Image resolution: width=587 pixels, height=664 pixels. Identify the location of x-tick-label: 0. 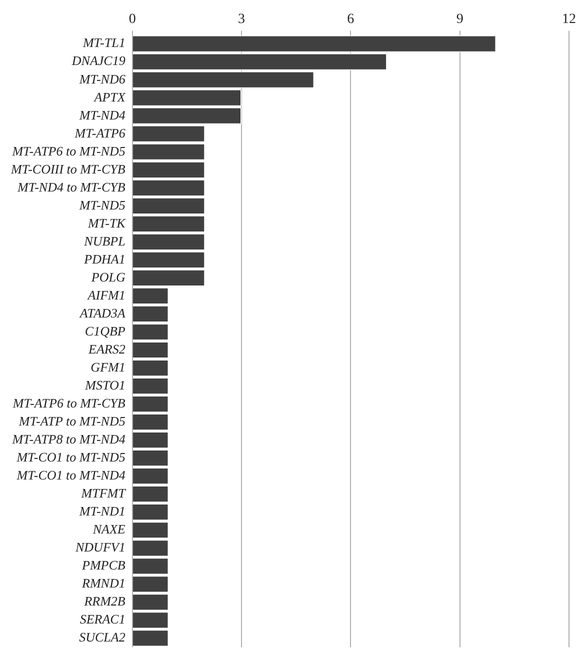
(132, 20).